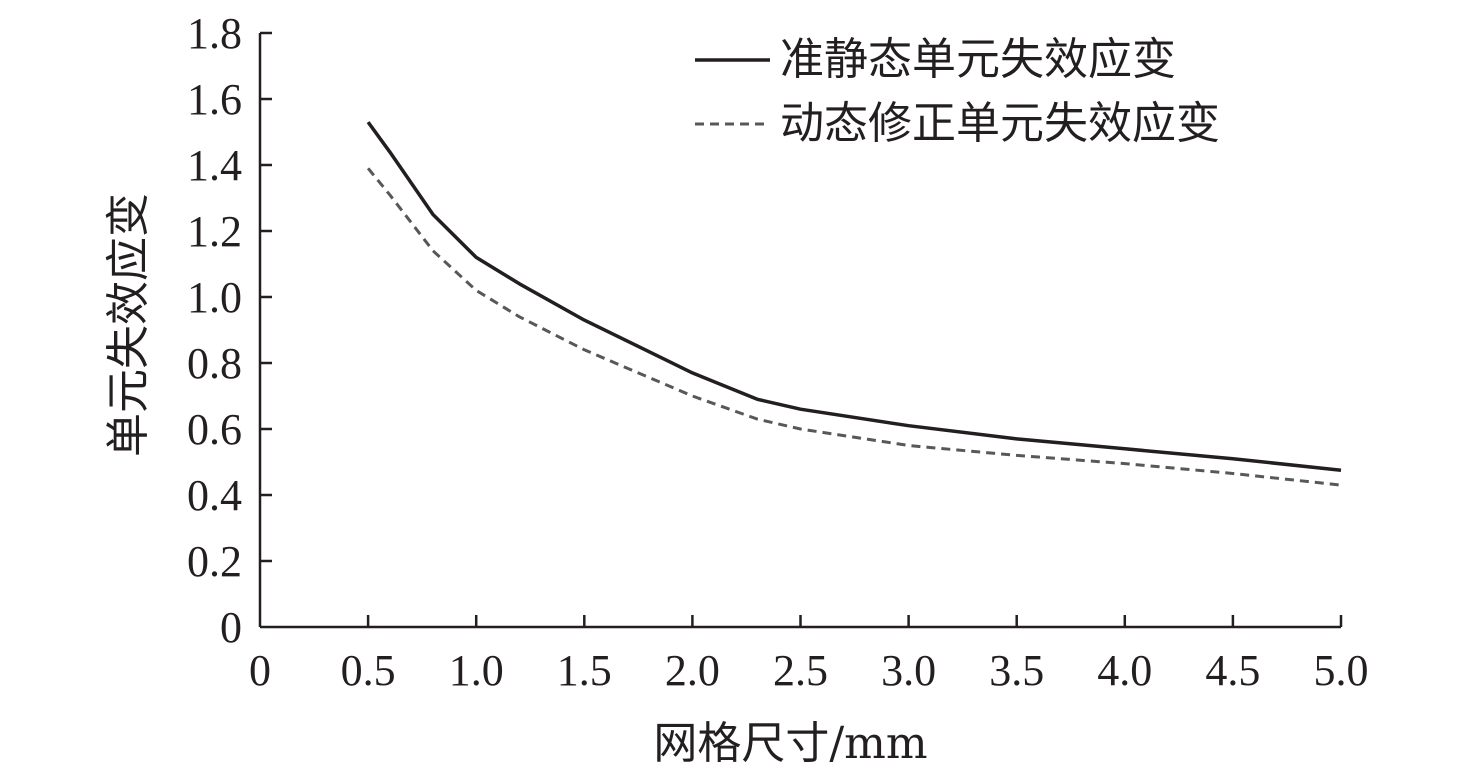  I want to click on y-axis-title: 单元失效应变, so click(128, 325).